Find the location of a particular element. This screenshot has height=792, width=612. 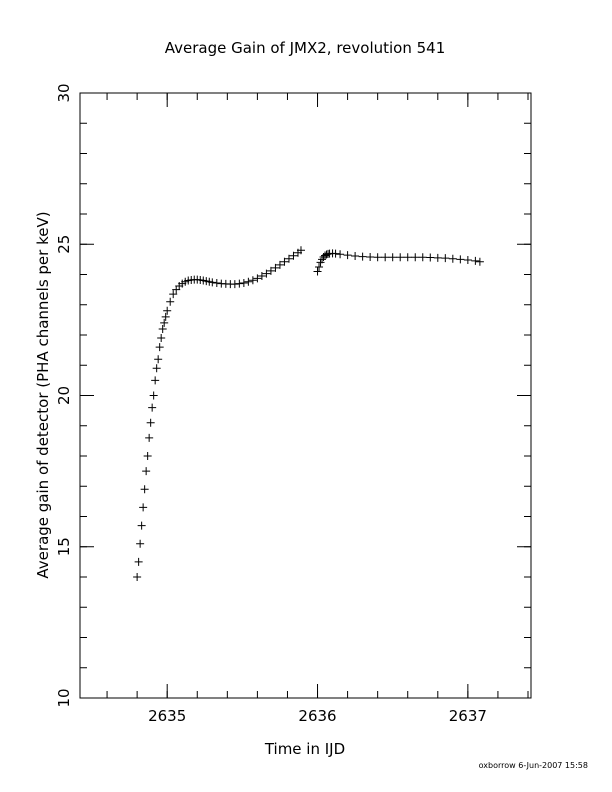

chart-title: Average Gain of JMX2, revolution 541 is located at coordinates (305, 48).